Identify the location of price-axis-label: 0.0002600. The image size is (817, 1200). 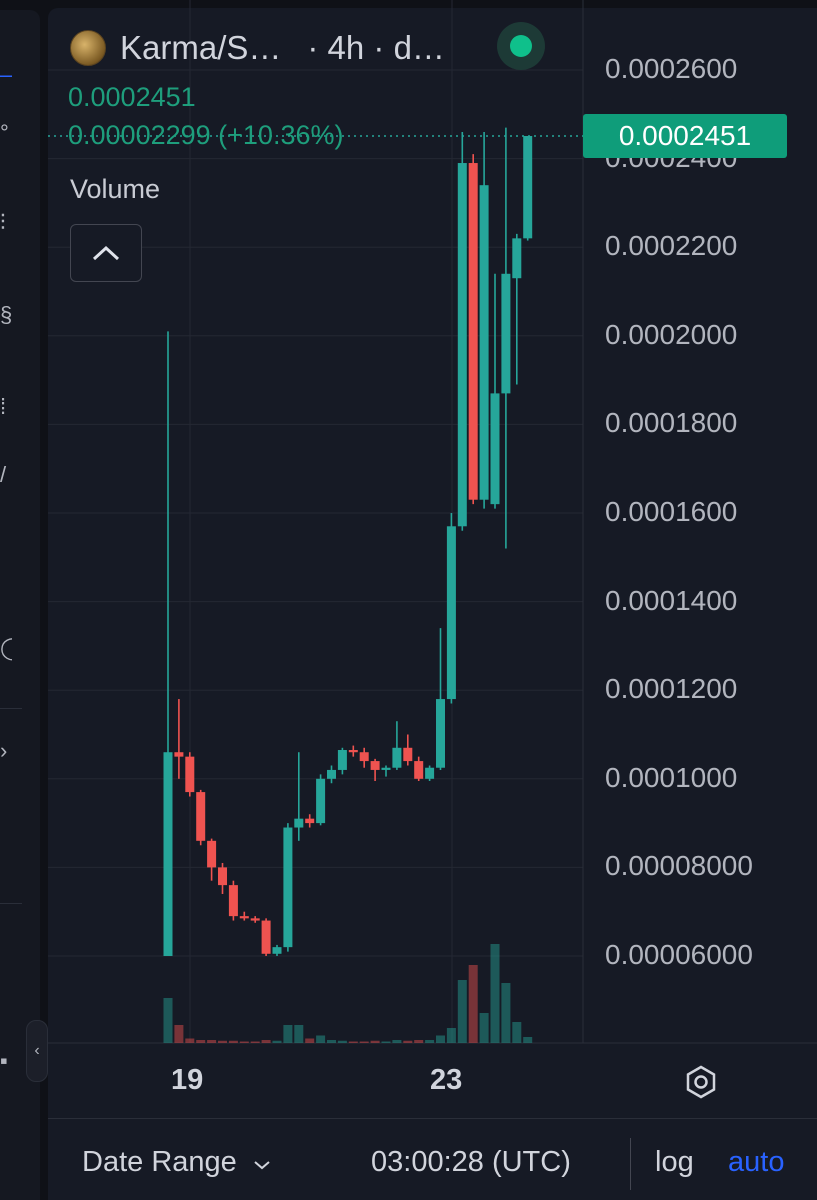
(671, 68).